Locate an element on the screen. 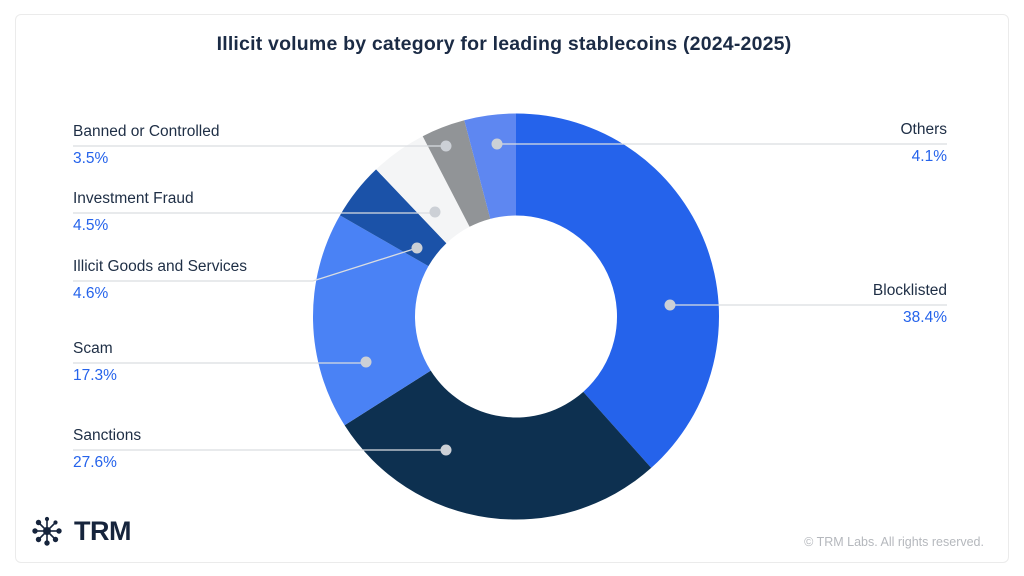 Image resolution: width=1024 pixels, height=576 pixels. trm-logo: TRM is located at coordinates (80, 531).